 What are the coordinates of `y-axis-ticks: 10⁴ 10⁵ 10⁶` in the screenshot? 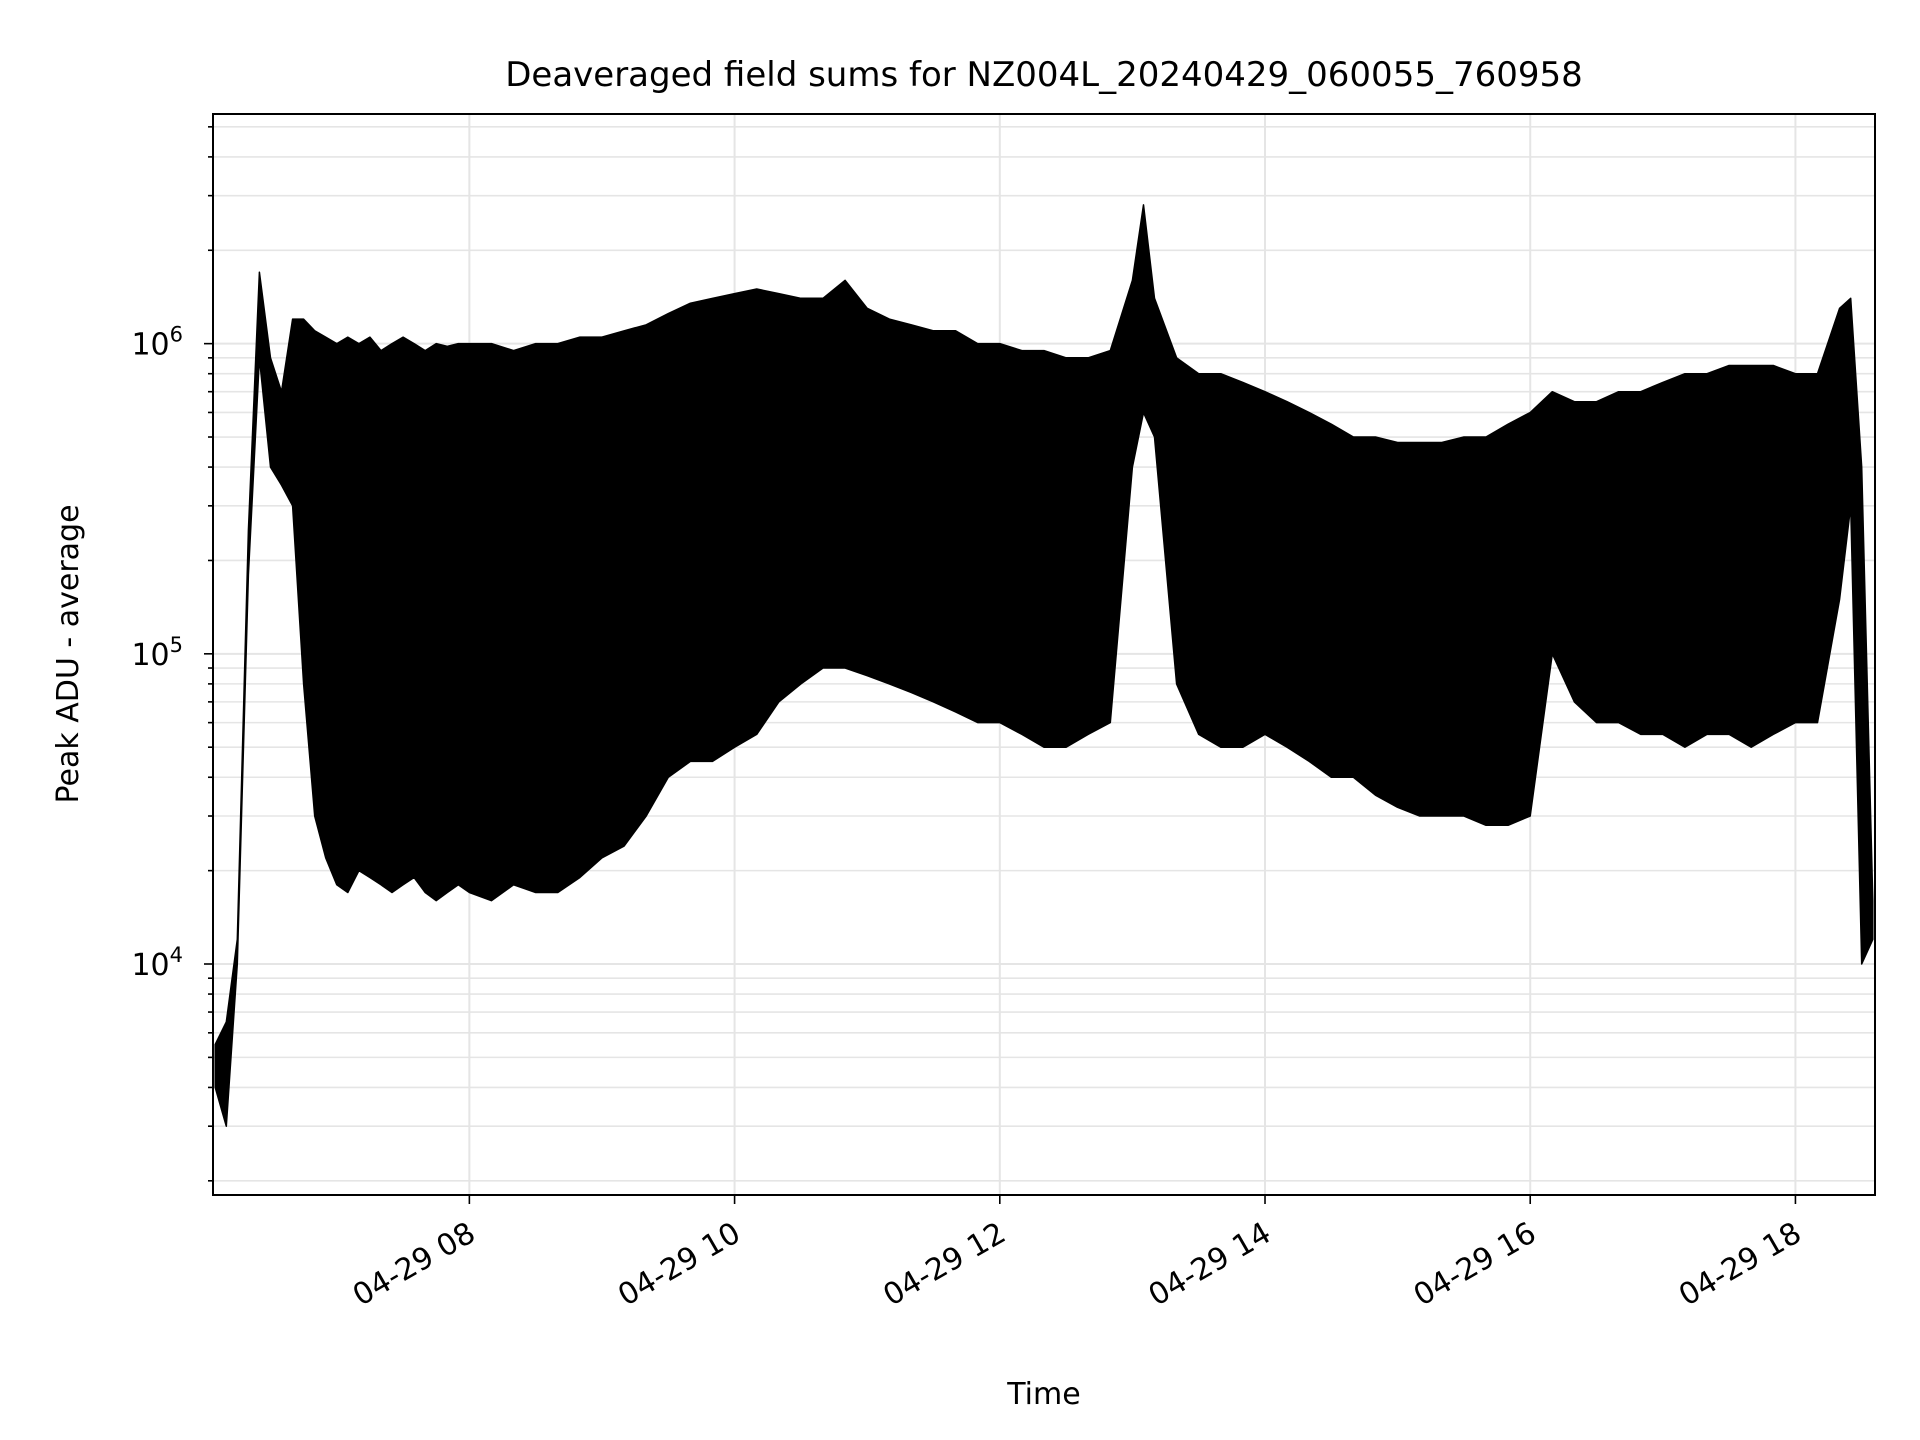 It's located at (172, 654).